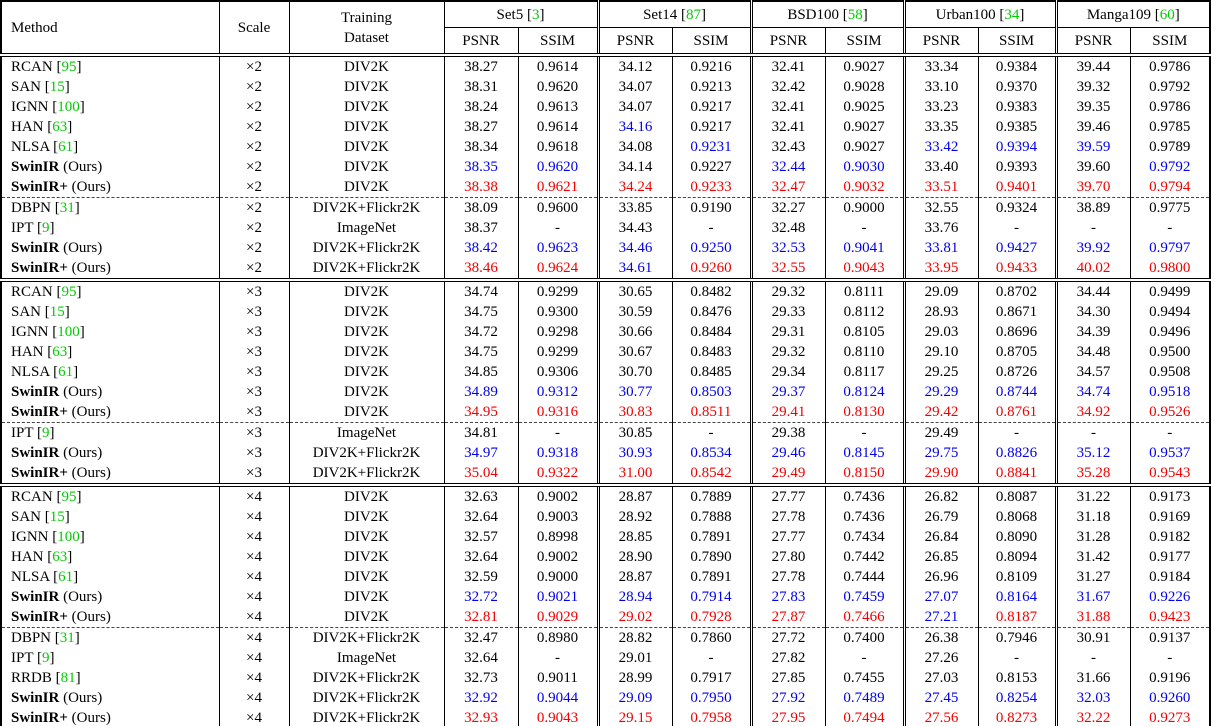 This screenshot has height=726, width=1211. I want to click on ssim-value-cell: 0.7860, so click(711, 637).